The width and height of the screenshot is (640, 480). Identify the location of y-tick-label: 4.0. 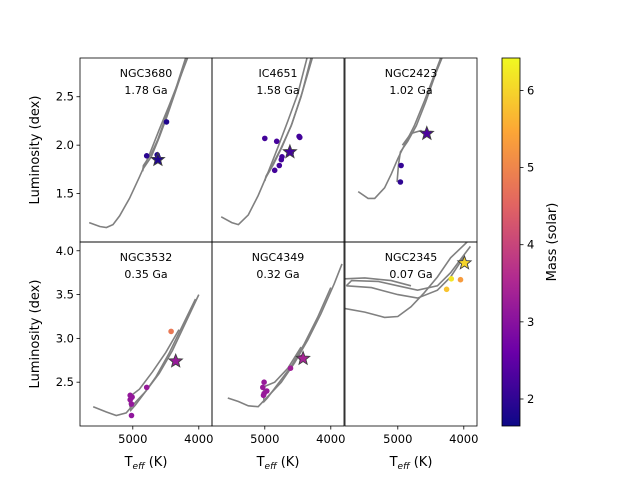
(65, 251).